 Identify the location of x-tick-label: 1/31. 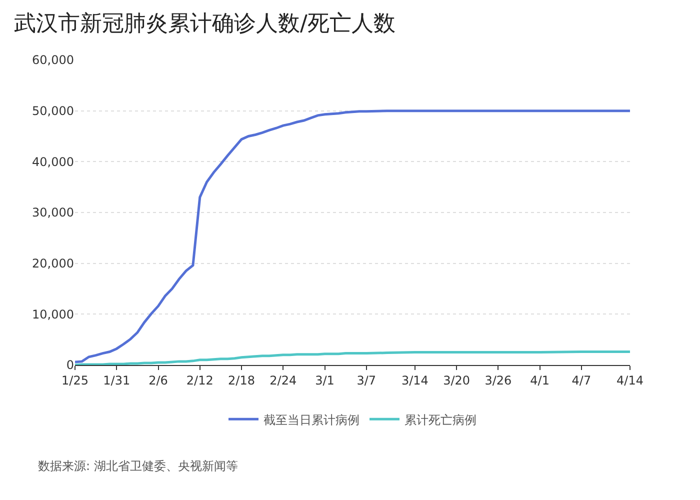
(116, 380).